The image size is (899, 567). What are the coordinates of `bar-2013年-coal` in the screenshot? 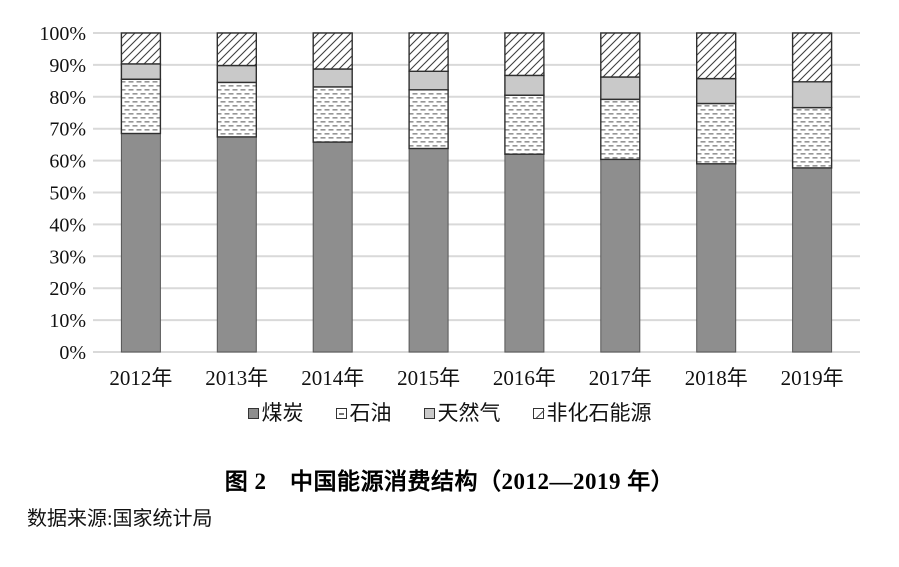 It's located at (236, 244).